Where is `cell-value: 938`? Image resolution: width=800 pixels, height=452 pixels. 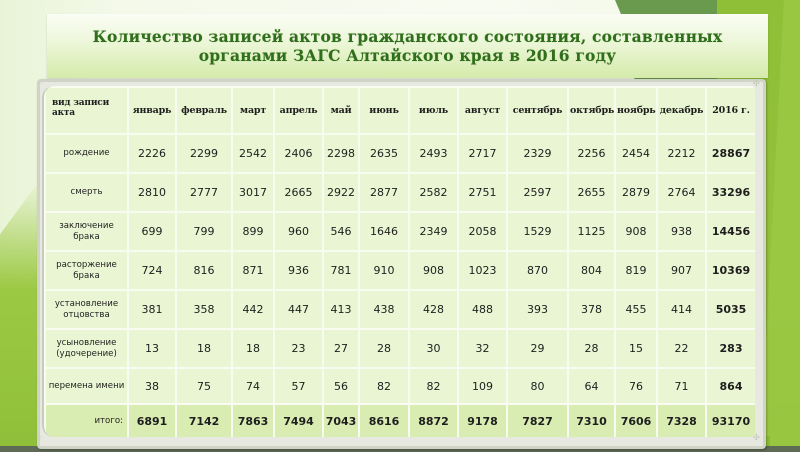
cell-value: 938 is located at coordinates (681, 231).